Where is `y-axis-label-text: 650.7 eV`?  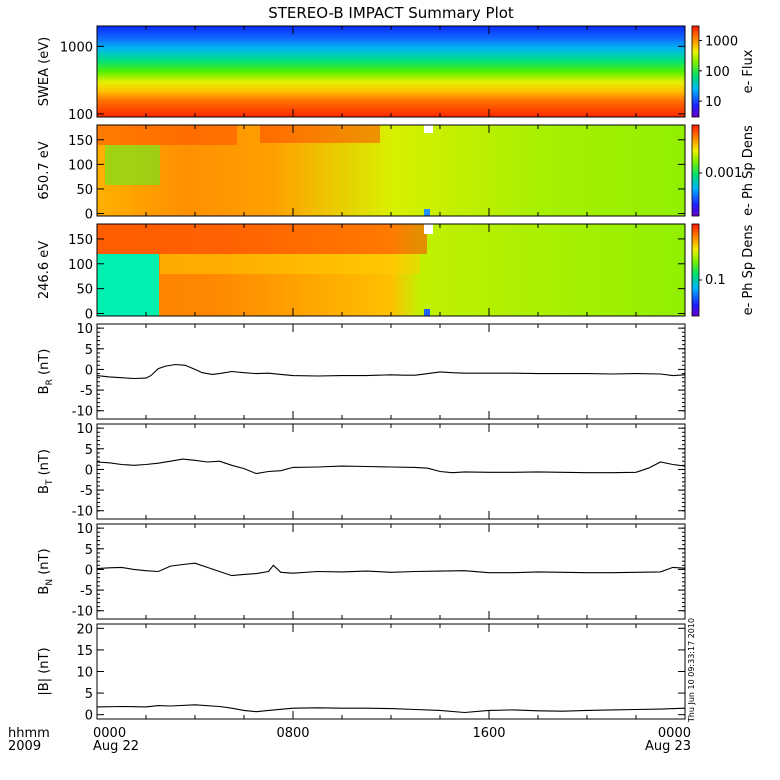 y-axis-label-text: 650.7 eV is located at coordinates (44, 170).